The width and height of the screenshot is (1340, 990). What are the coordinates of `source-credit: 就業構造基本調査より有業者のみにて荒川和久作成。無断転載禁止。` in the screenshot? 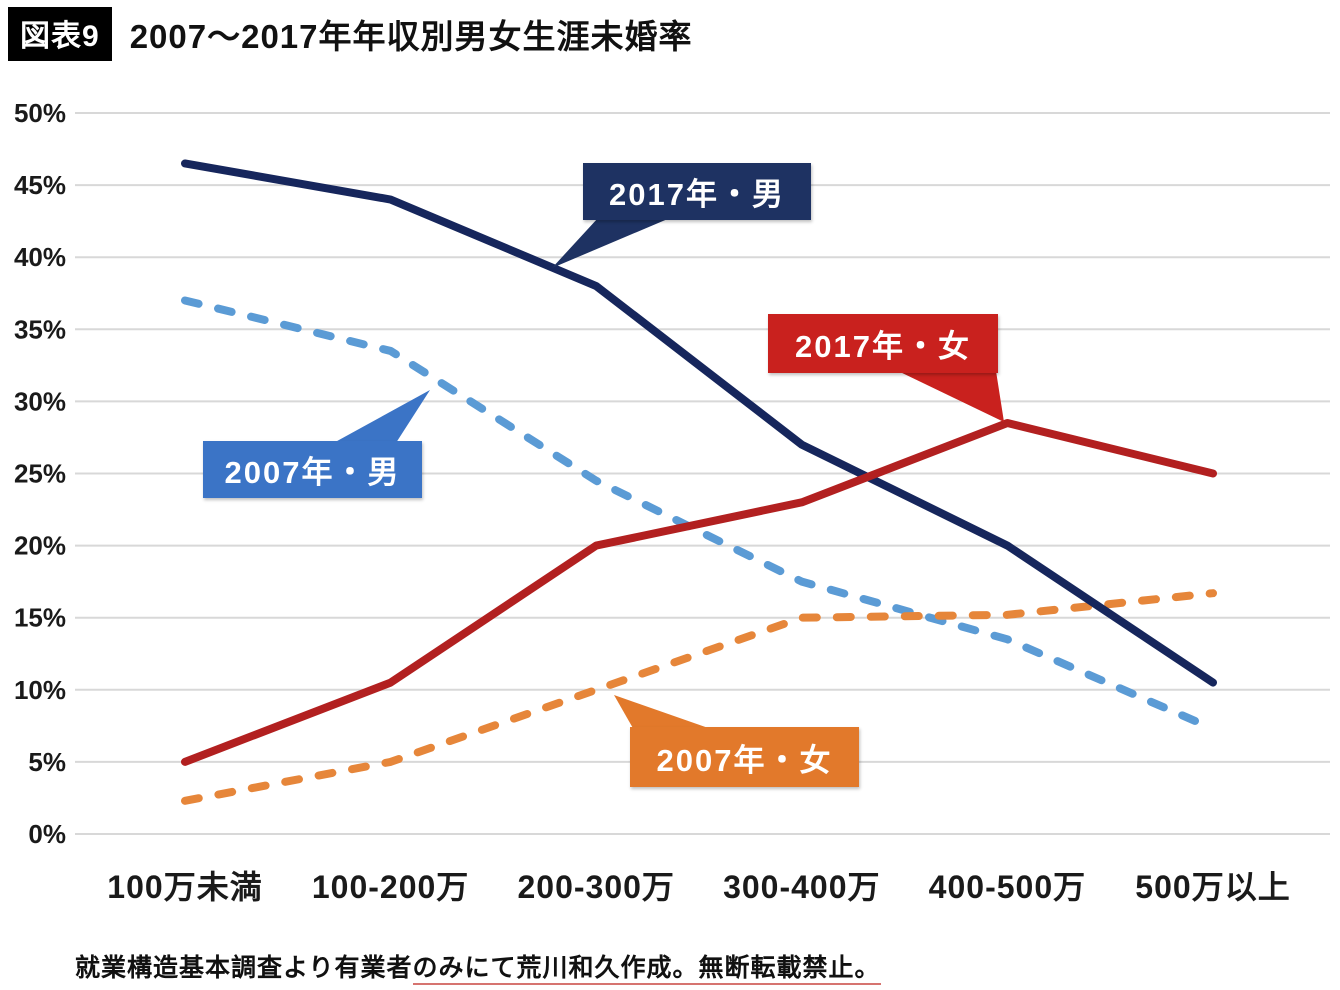 It's located at (478, 966).